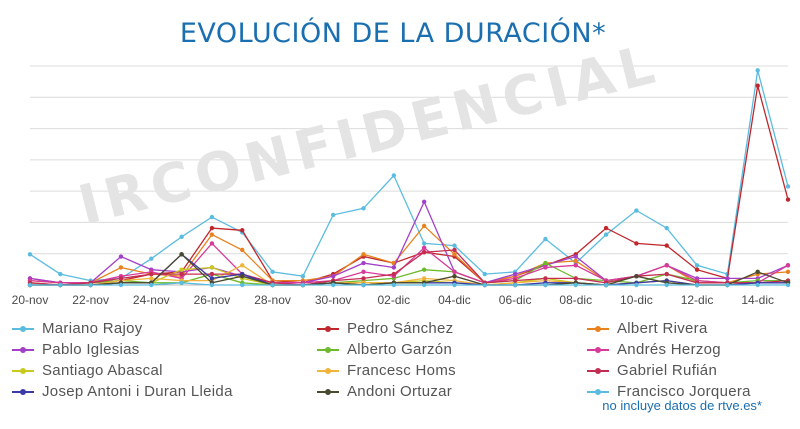  What do you see at coordinates (689, 349) in the screenshot?
I see `legend-item: Andrés Herzog` at bounding box center [689, 349].